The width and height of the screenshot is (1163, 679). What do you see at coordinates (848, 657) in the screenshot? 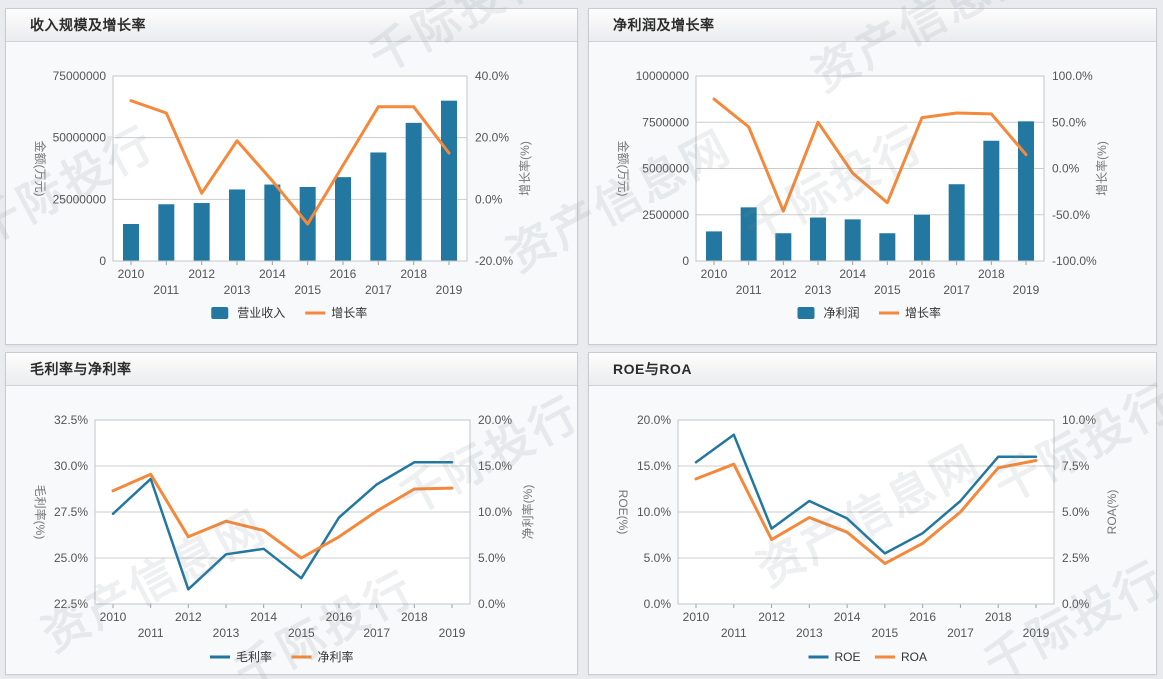
I see `svg-text: ROE` at bounding box center [848, 657].